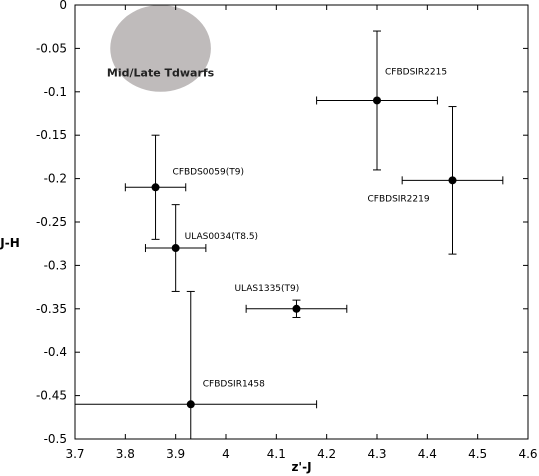 The width and height of the screenshot is (539, 476). I want to click on region-label: Mid/Late Tdwarfs, so click(161, 72).